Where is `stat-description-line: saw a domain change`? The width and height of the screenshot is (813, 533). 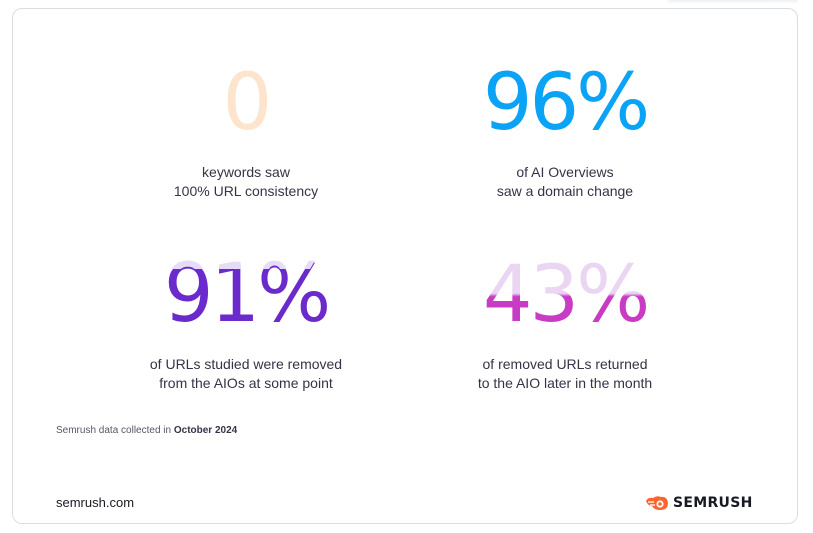 stat-description-line: saw a domain change is located at coordinates (565, 191).